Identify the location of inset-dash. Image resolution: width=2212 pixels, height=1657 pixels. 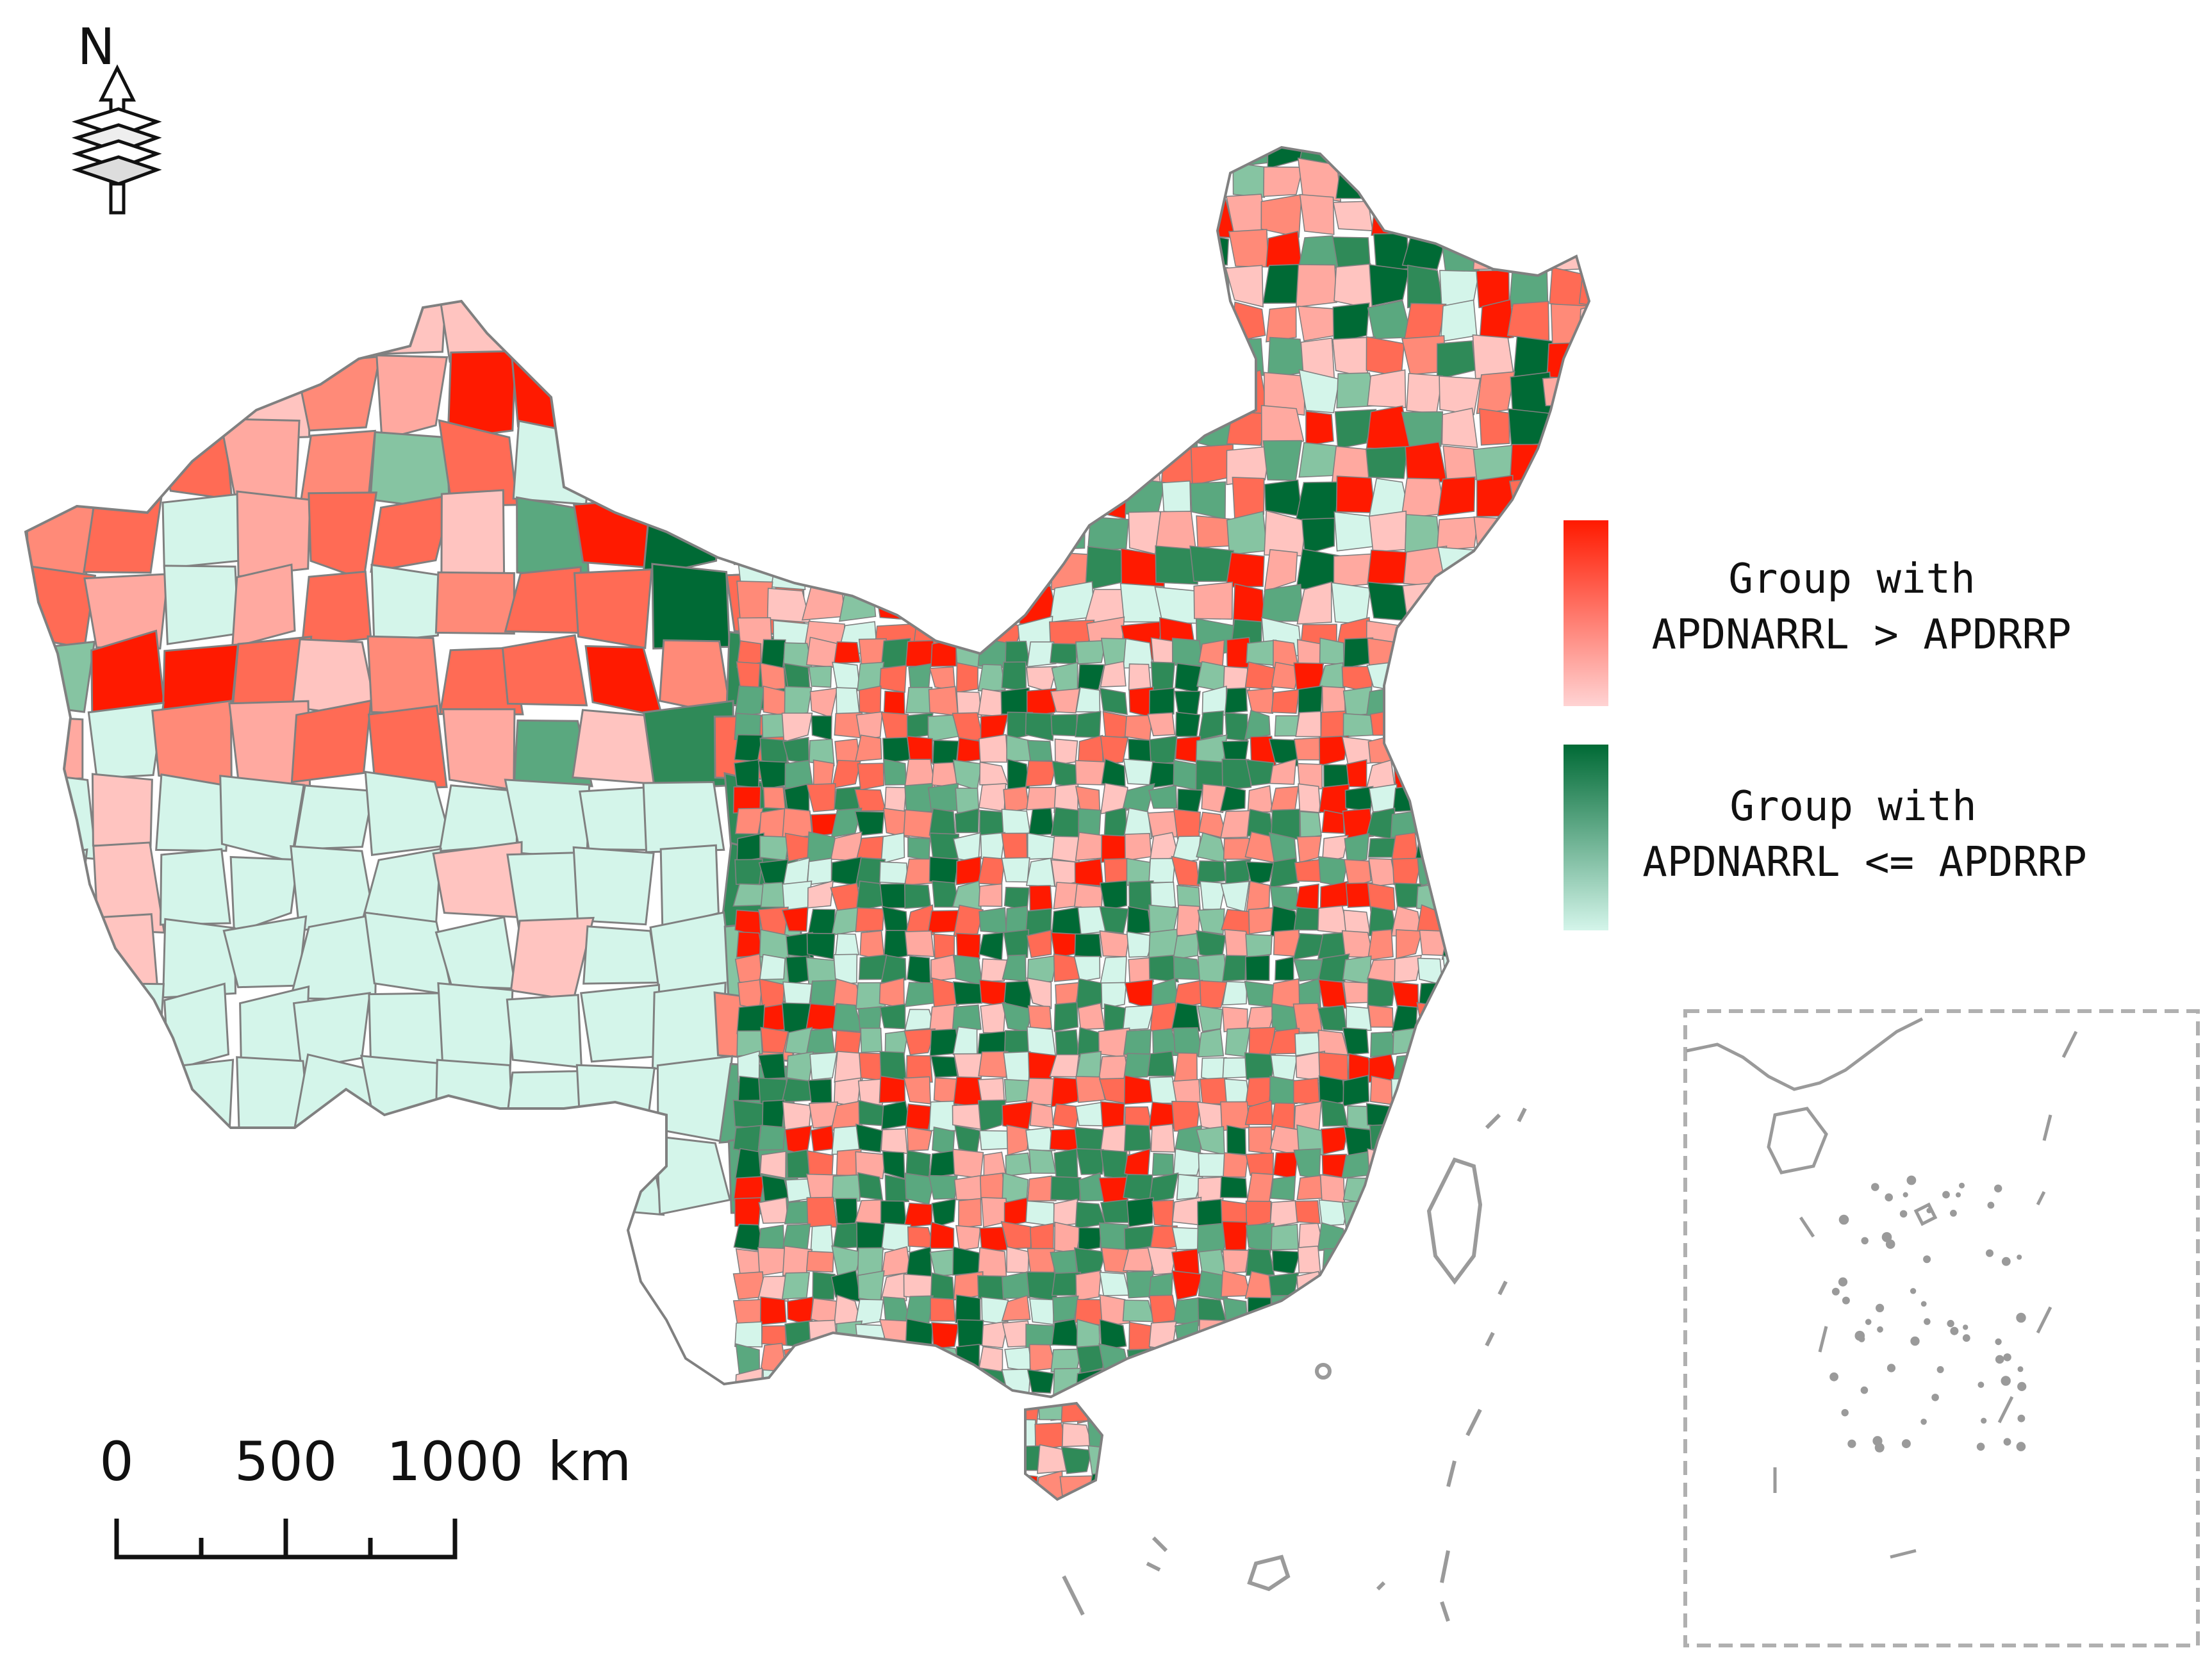
(2047, 1127).